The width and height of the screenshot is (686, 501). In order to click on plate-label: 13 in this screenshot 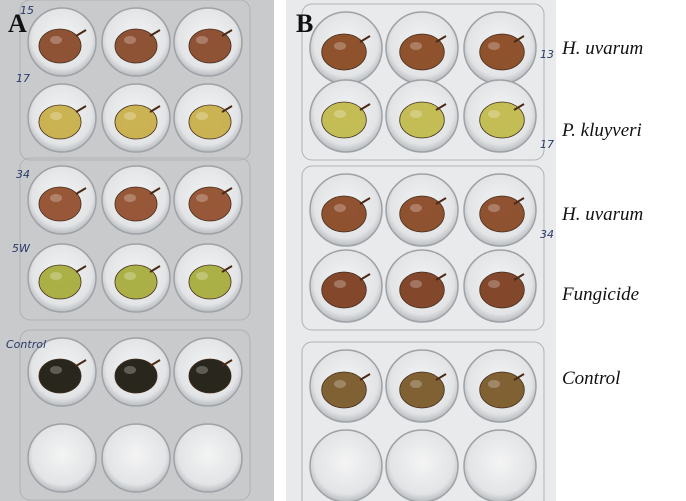, I will do `click(547, 54)`.